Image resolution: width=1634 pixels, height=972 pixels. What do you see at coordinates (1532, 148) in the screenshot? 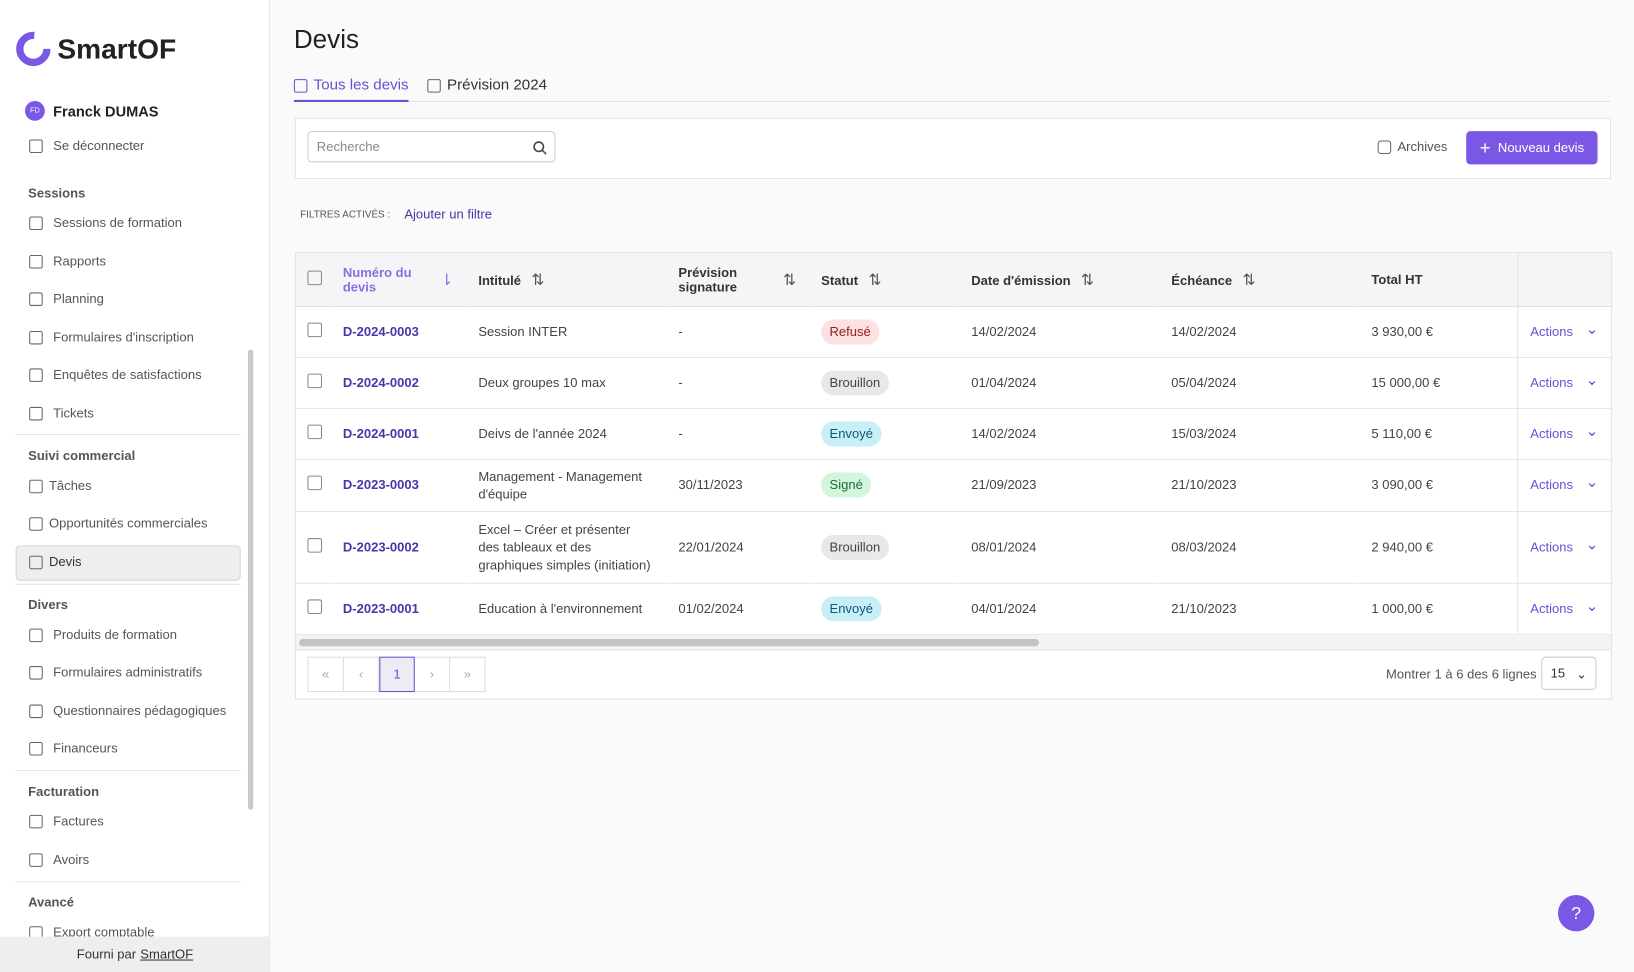
I see `new-button: + Nouveau devis` at bounding box center [1532, 148].